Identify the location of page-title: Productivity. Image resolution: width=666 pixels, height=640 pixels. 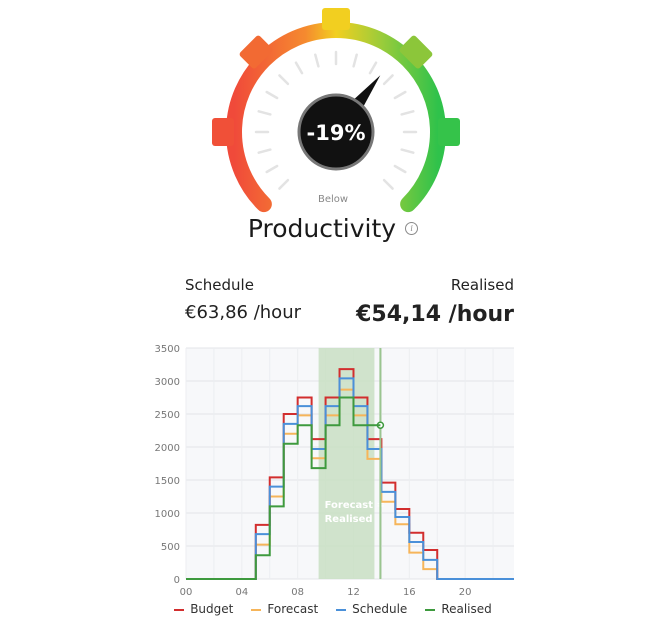
(322, 228).